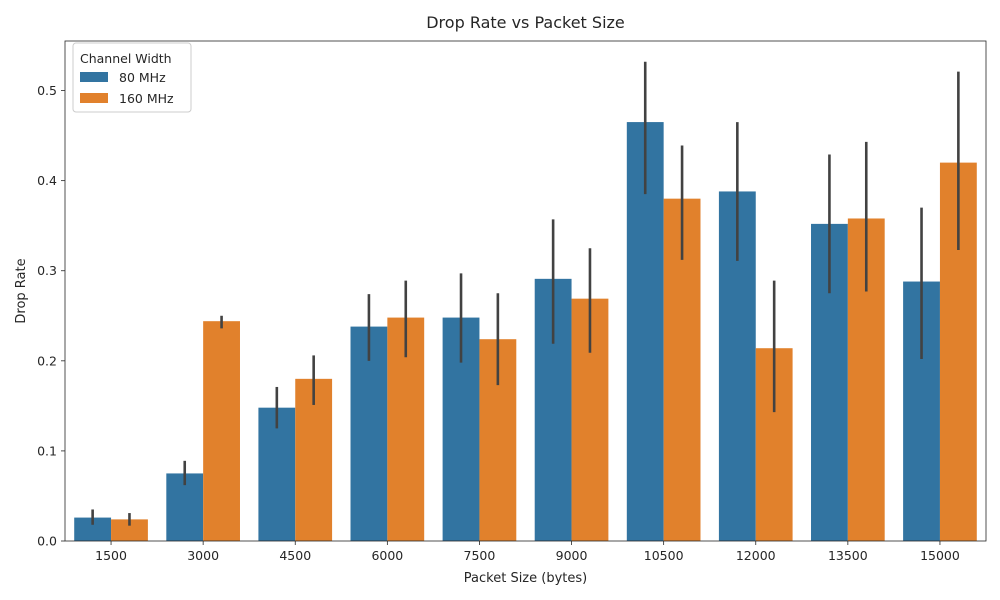 The height and width of the screenshot is (600, 1000). What do you see at coordinates (111, 555) in the screenshot?
I see `x-tick-label: 1500` at bounding box center [111, 555].